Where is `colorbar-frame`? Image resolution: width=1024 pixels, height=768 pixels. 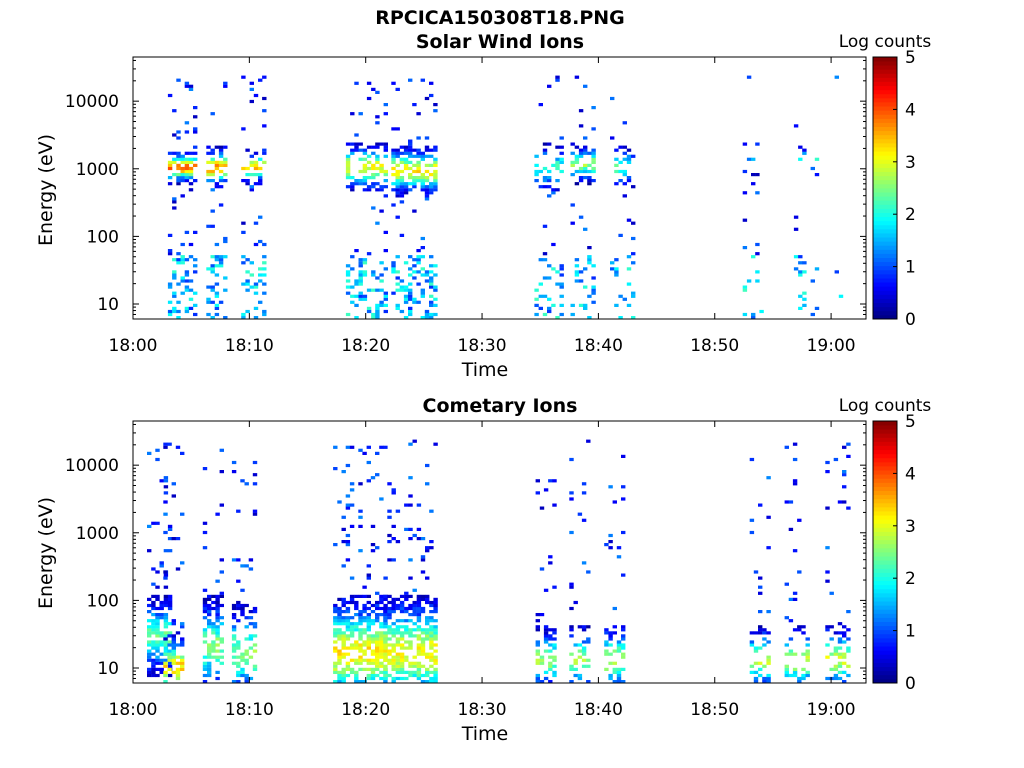
colorbar-frame is located at coordinates (885, 552).